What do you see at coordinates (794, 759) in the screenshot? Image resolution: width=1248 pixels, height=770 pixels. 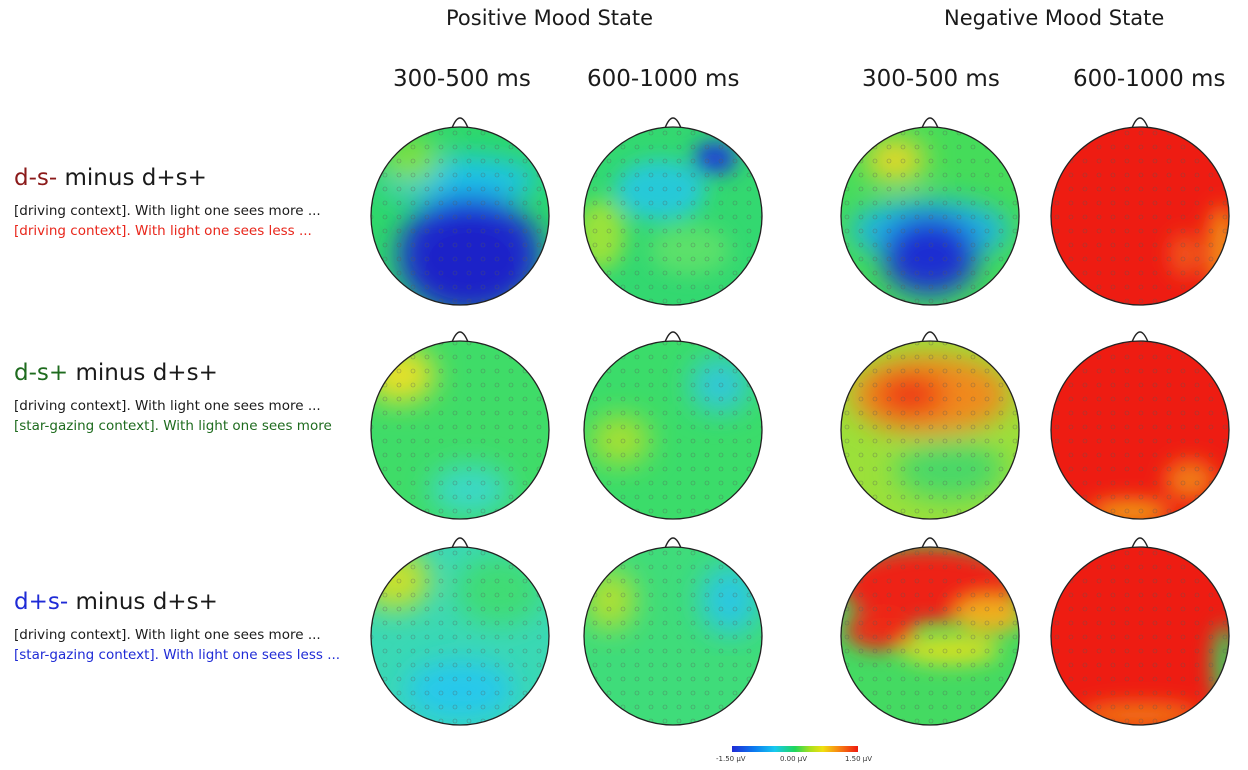 I see `colorbar-mid-label: 0.00 µV` at bounding box center [794, 759].